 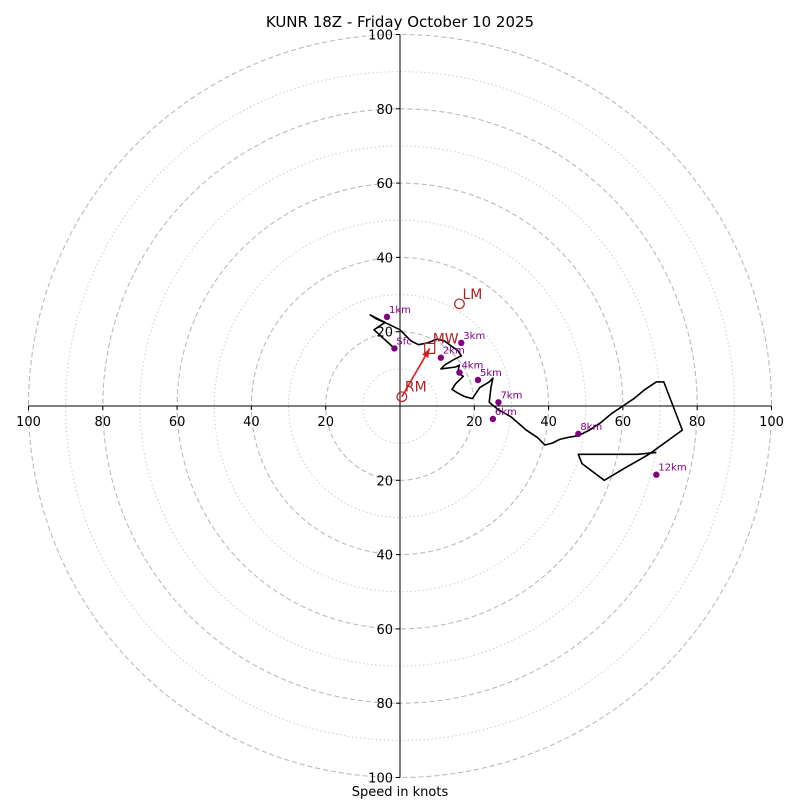 What do you see at coordinates (403, 341) in the screenshot?
I see `height-label: Sfc` at bounding box center [403, 341].